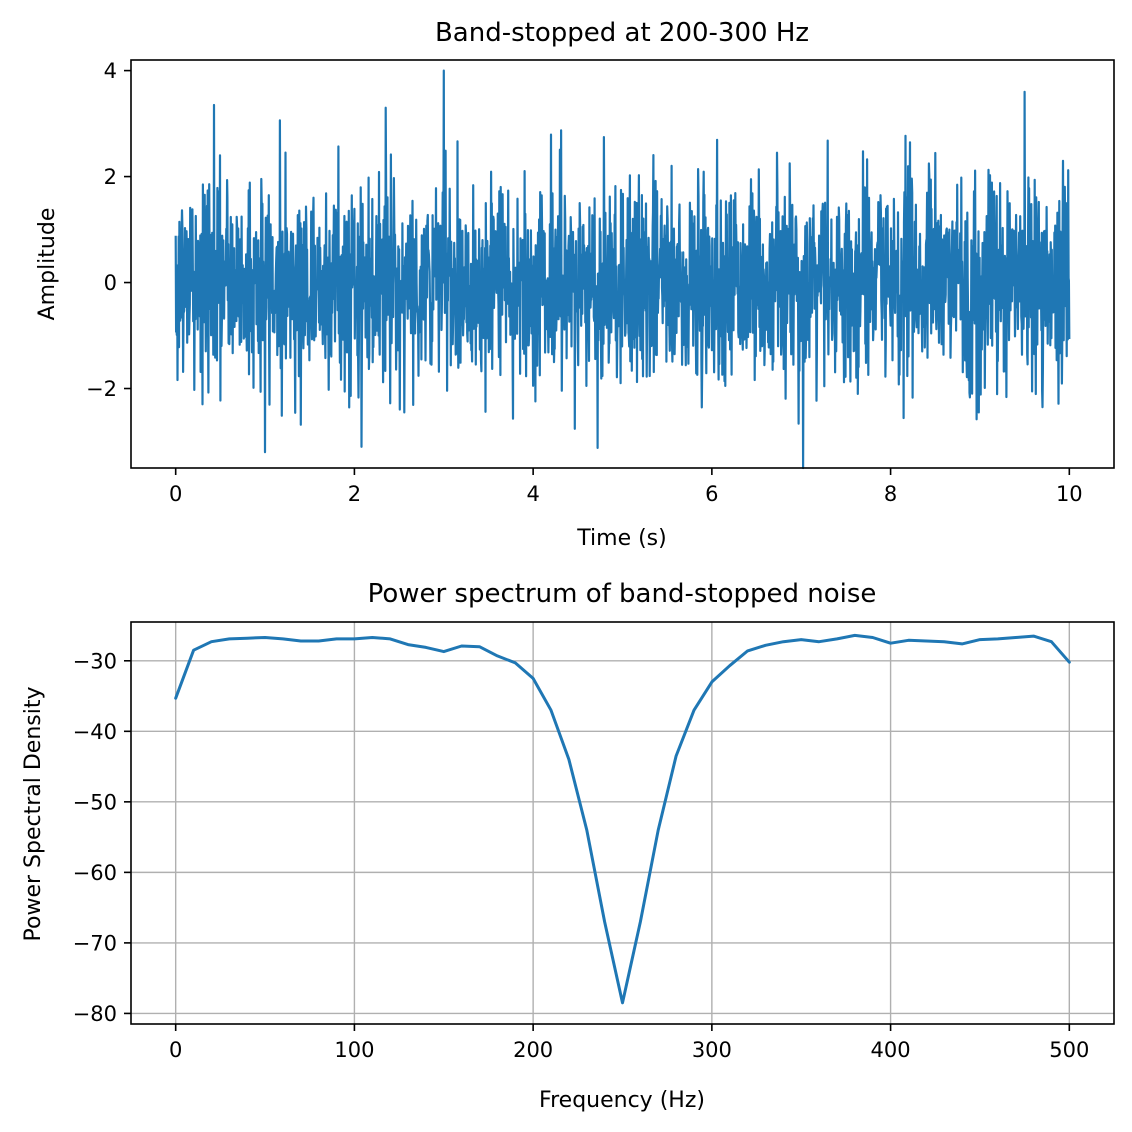 This screenshot has height=1132, width=1132. Describe the element at coordinates (33, 814) in the screenshot. I see `spectrum-y-axis-label: Power Spectral Density` at that location.